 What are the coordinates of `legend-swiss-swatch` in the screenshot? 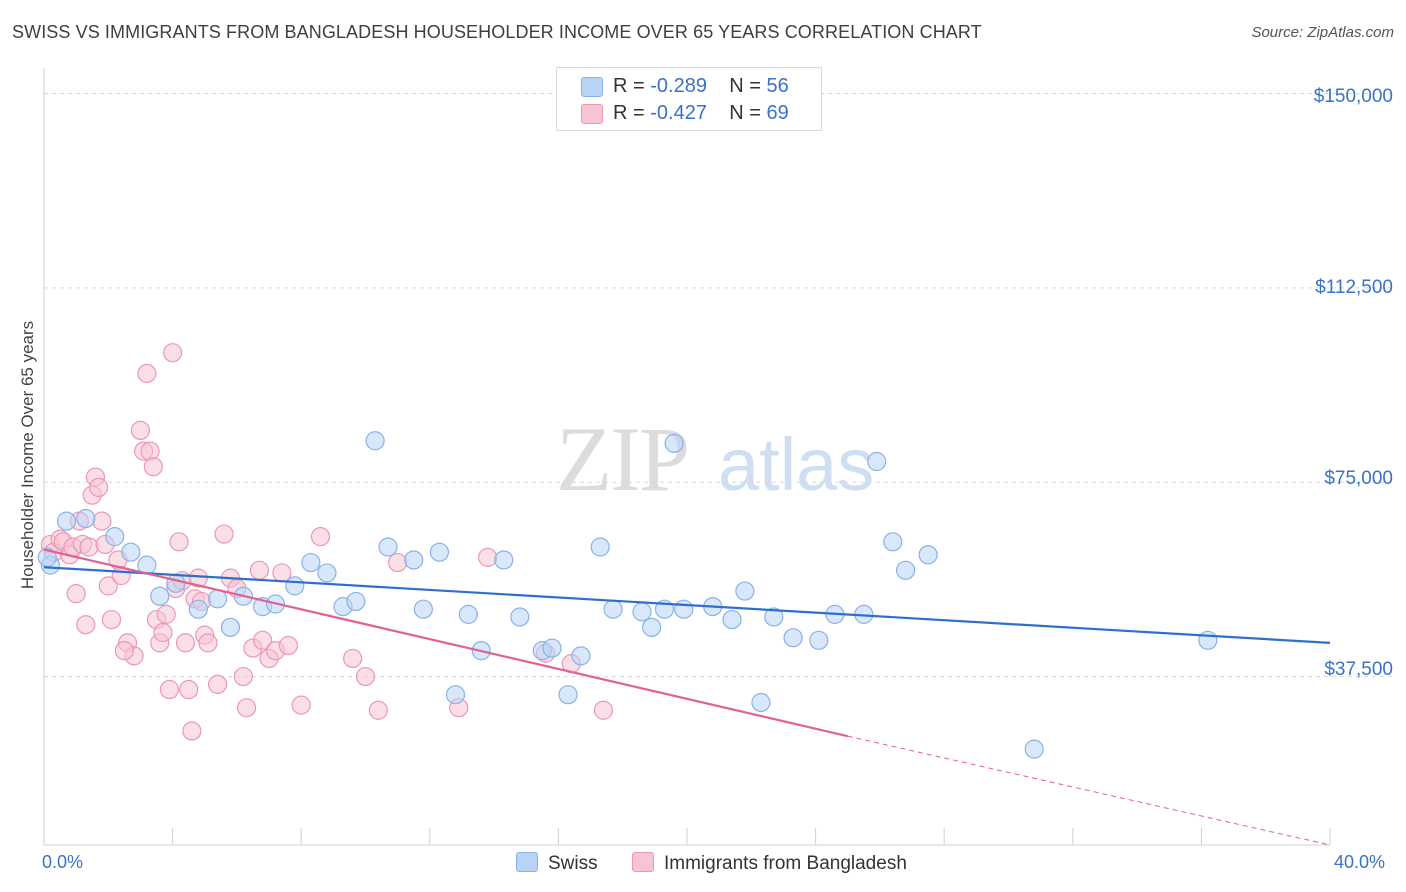 It's located at (527, 862).